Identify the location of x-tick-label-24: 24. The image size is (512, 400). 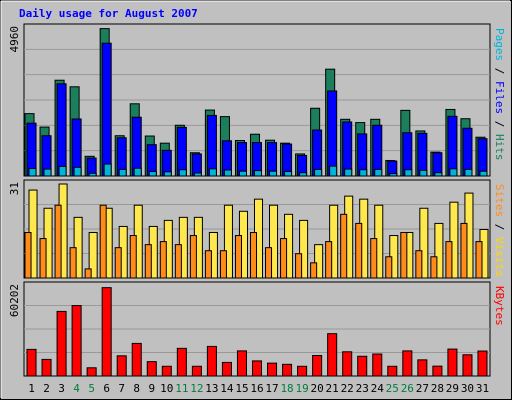
(378, 388).